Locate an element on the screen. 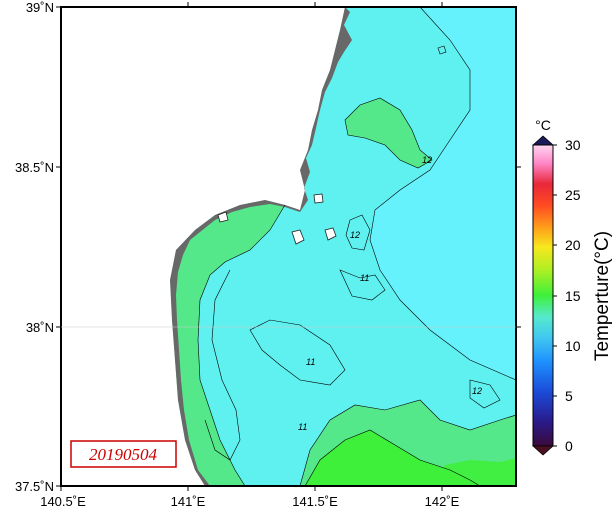 The image size is (614, 512). date-stamp: 20190504 is located at coordinates (123, 454).